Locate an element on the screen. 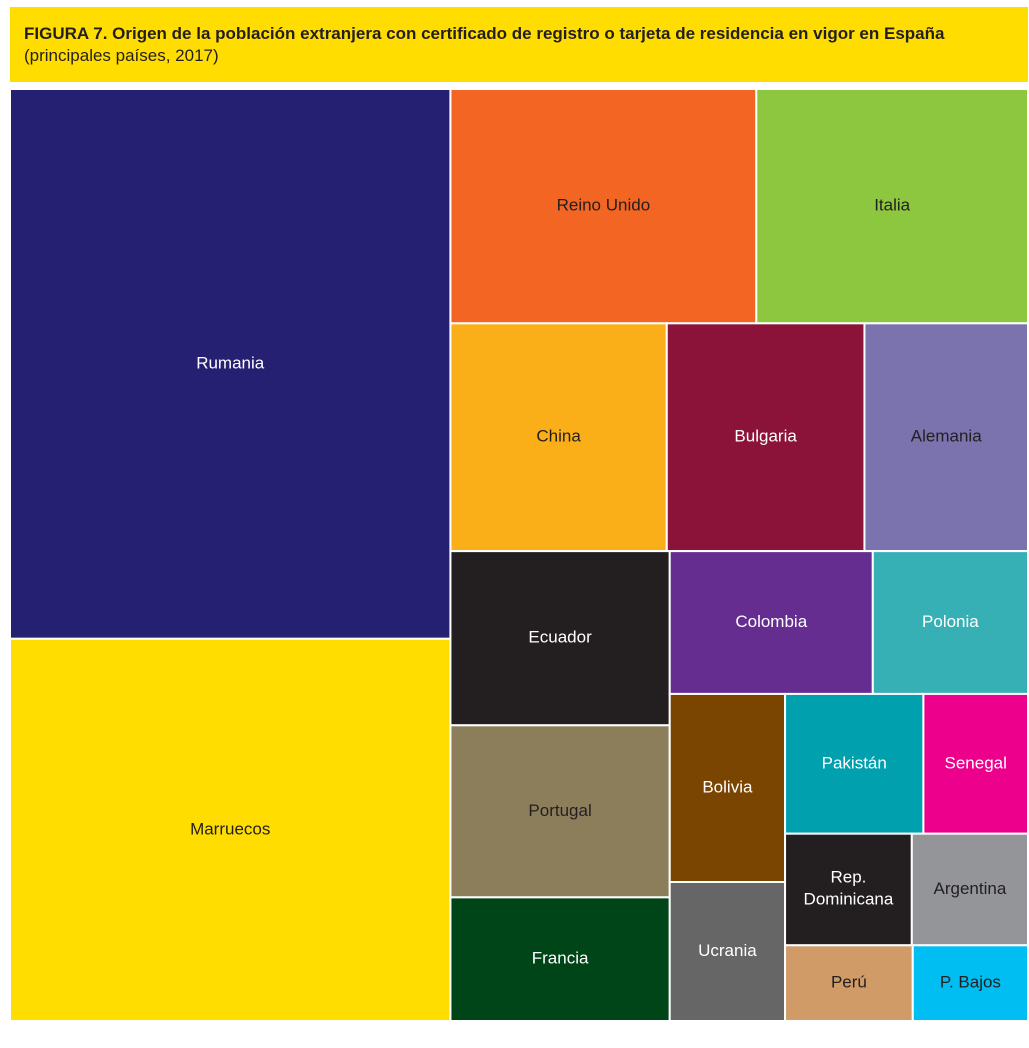 The image size is (1029, 1048). tile-label: P. Bajos is located at coordinates (970, 982).